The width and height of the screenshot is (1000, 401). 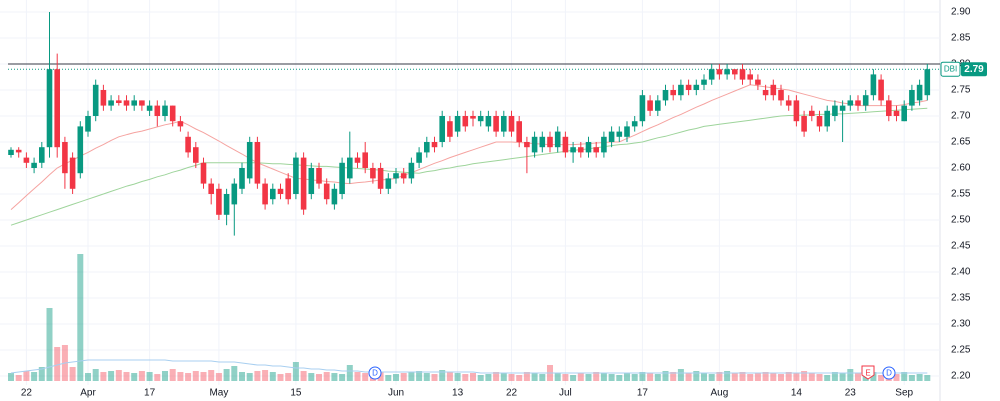 I want to click on event-label: D, so click(x=889, y=373).